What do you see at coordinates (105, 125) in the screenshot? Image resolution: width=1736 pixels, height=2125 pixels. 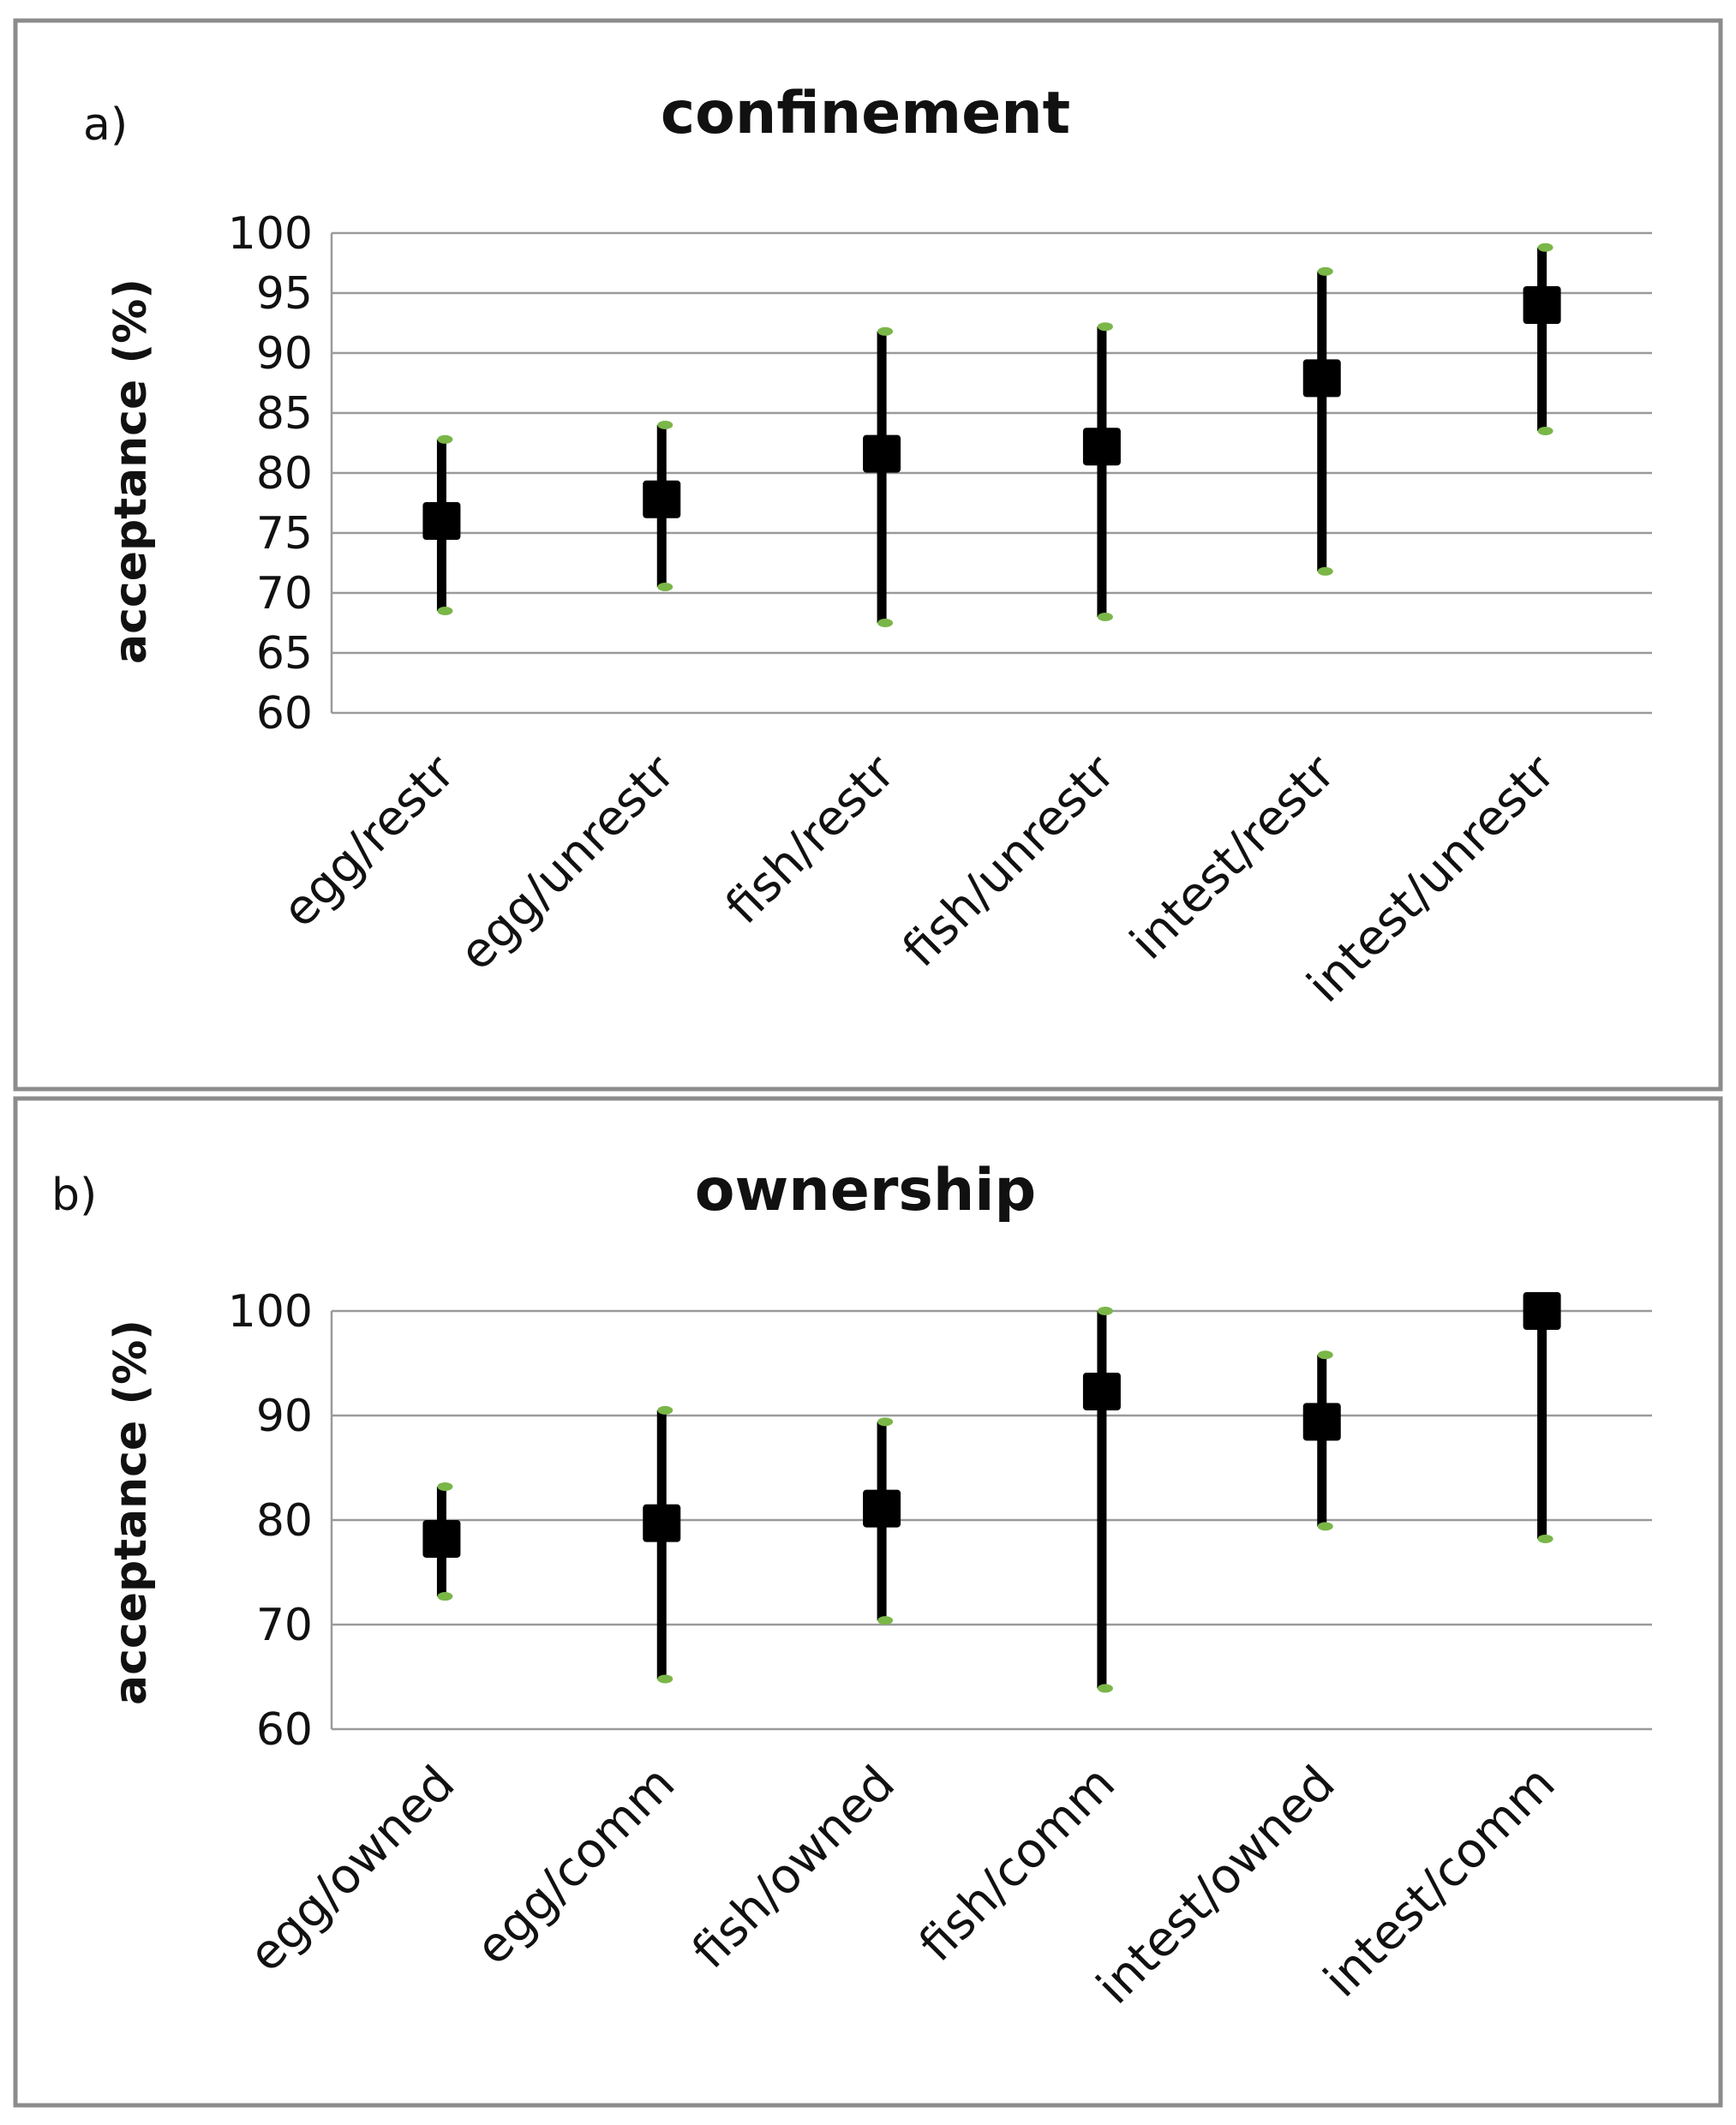 I see `panel-label: a)` at bounding box center [105, 125].